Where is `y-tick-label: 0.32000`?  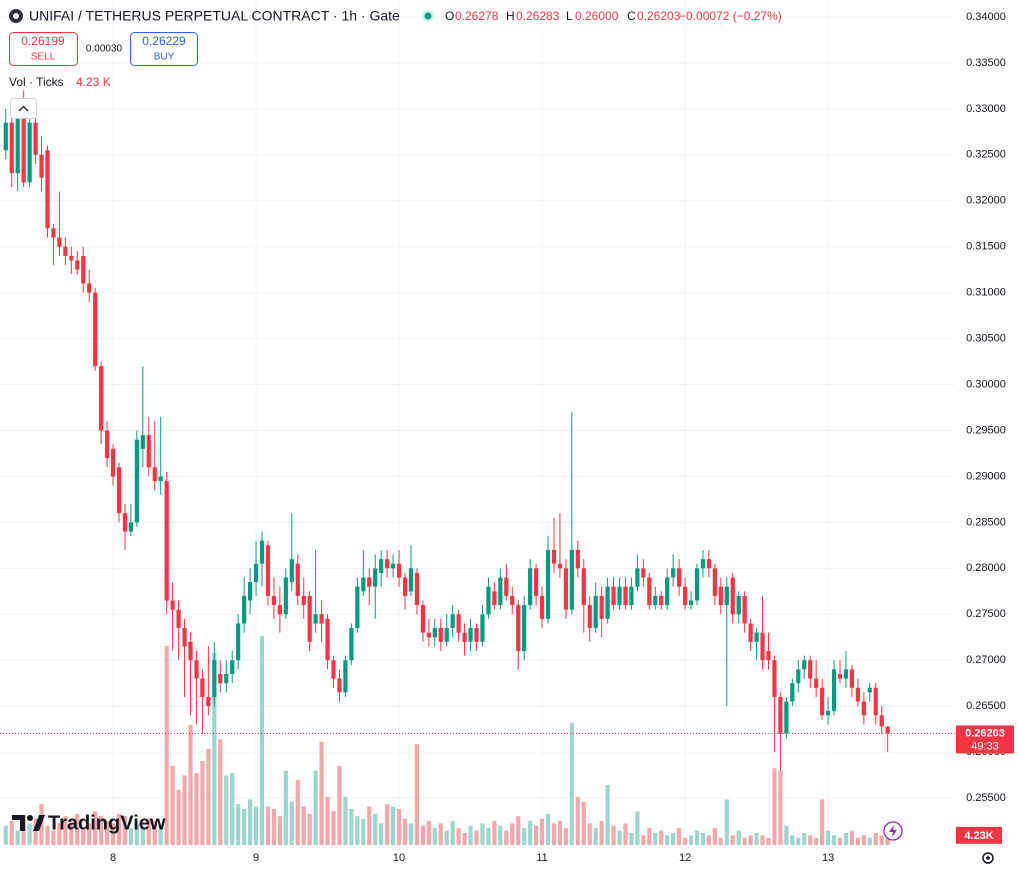 y-tick-label: 0.32000 is located at coordinates (986, 201).